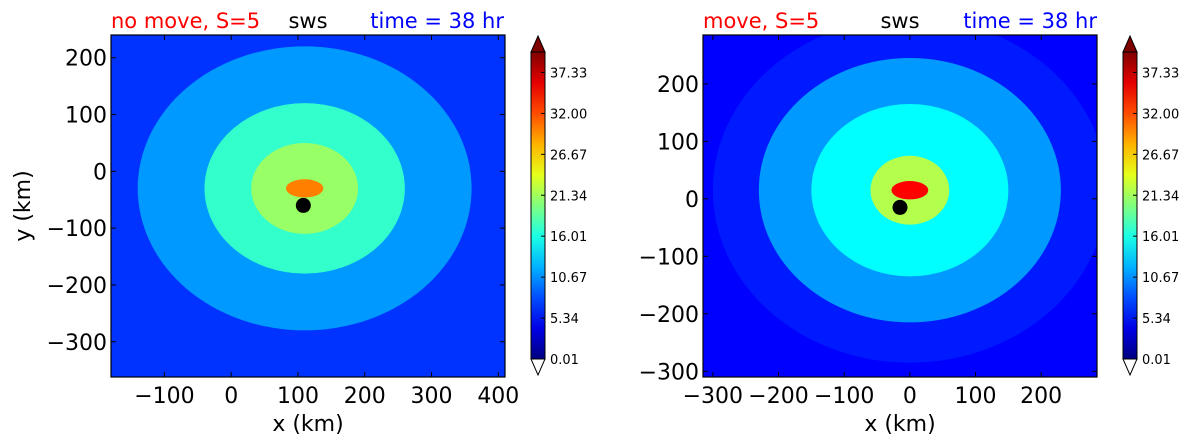 The width and height of the screenshot is (1190, 447). I want to click on panel-title-left: move, S=5, so click(761, 21).